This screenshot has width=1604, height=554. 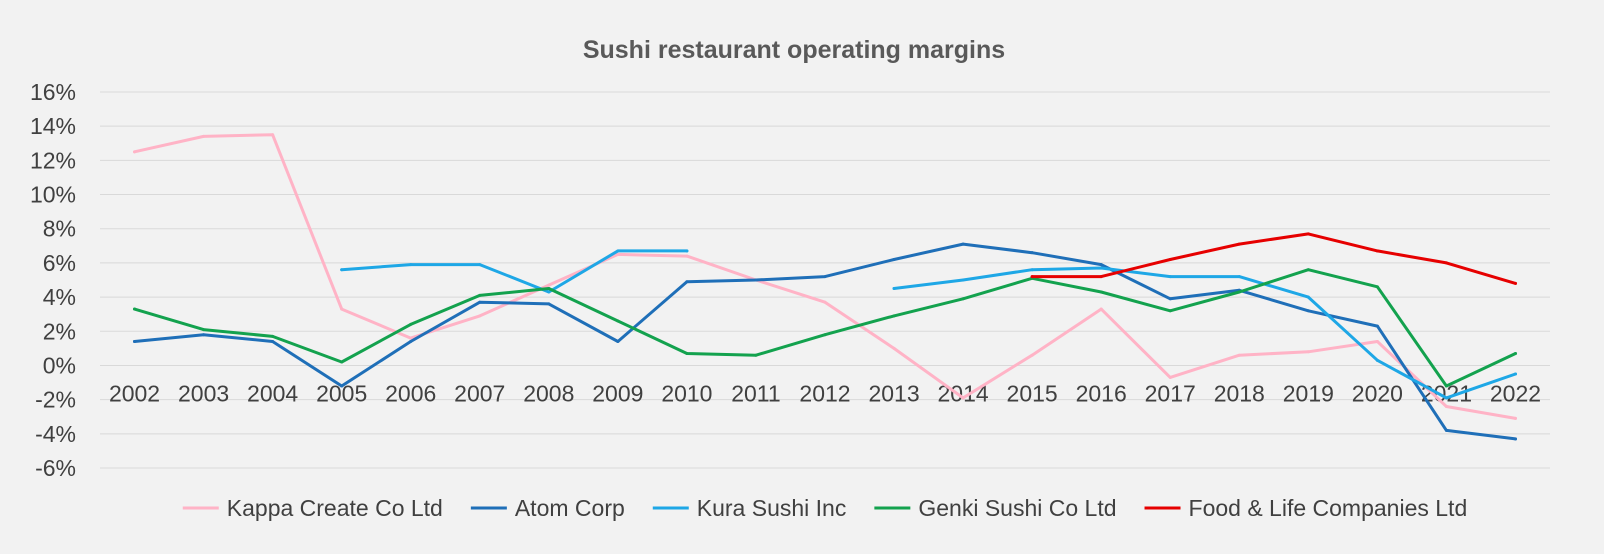 What do you see at coordinates (1515, 393) in the screenshot?
I see `x-tick-label: 2022` at bounding box center [1515, 393].